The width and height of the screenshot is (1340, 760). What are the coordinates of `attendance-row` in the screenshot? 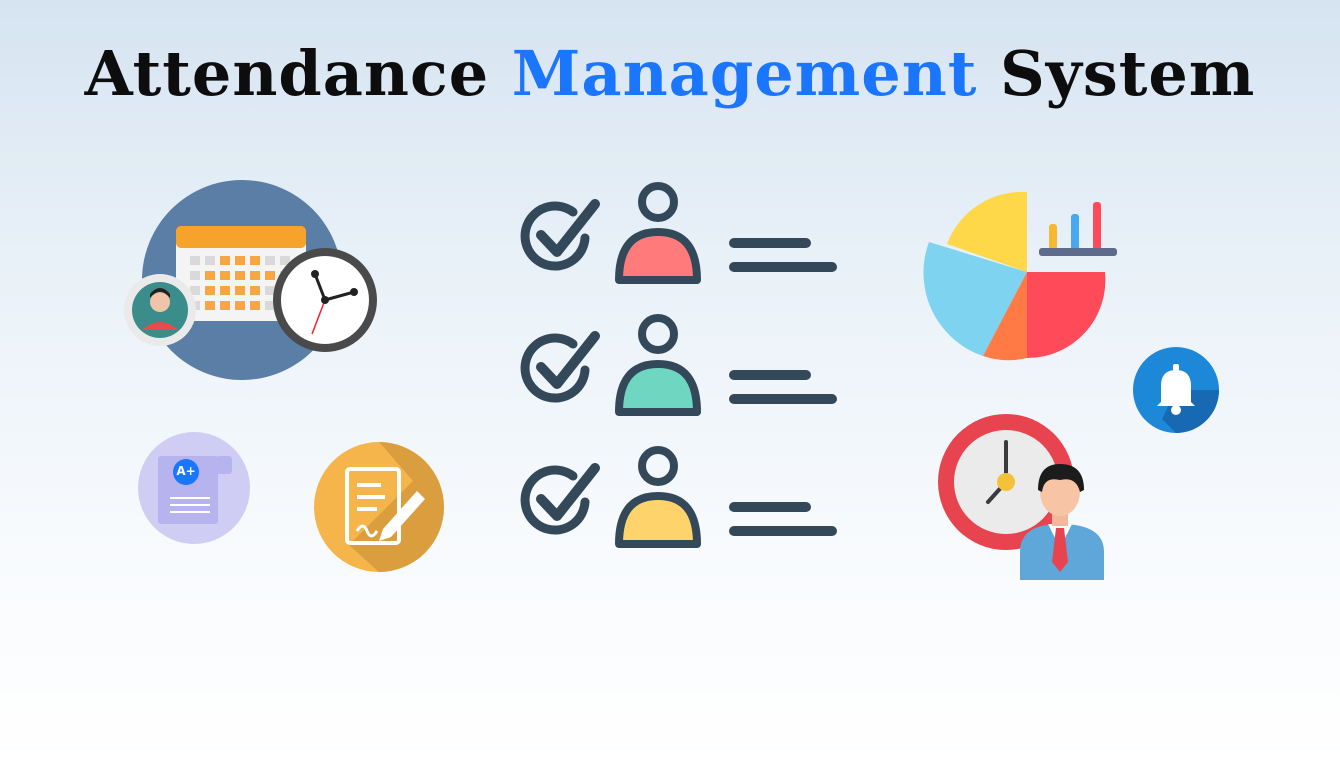 It's located at (678, 233).